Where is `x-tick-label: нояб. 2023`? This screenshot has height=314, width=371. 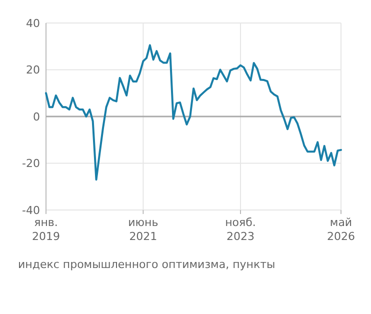
x-tick-label: нояб. 2023 is located at coordinates (240, 229).